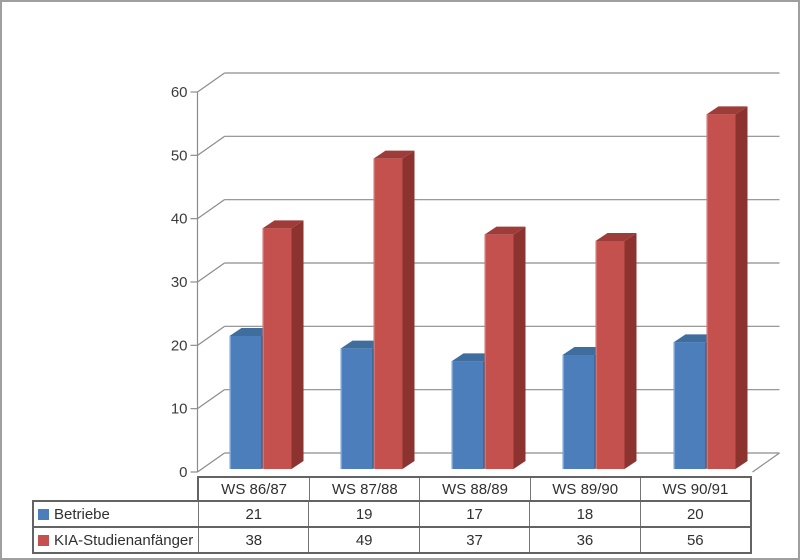 This screenshot has width=800, height=560. What do you see at coordinates (473, 357) in the screenshot?
I see `bar-betriebe-3-top` at bounding box center [473, 357].